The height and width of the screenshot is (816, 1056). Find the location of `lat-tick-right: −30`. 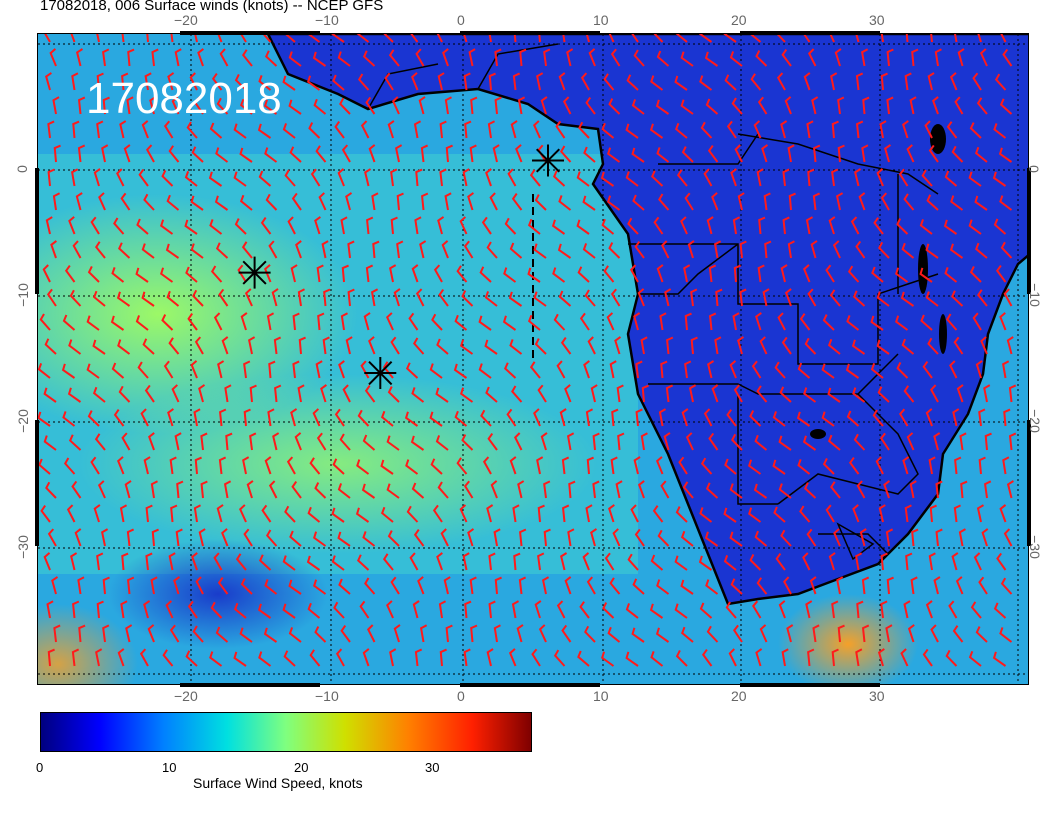

lat-tick-right: −30 is located at coordinates (1034, 547).